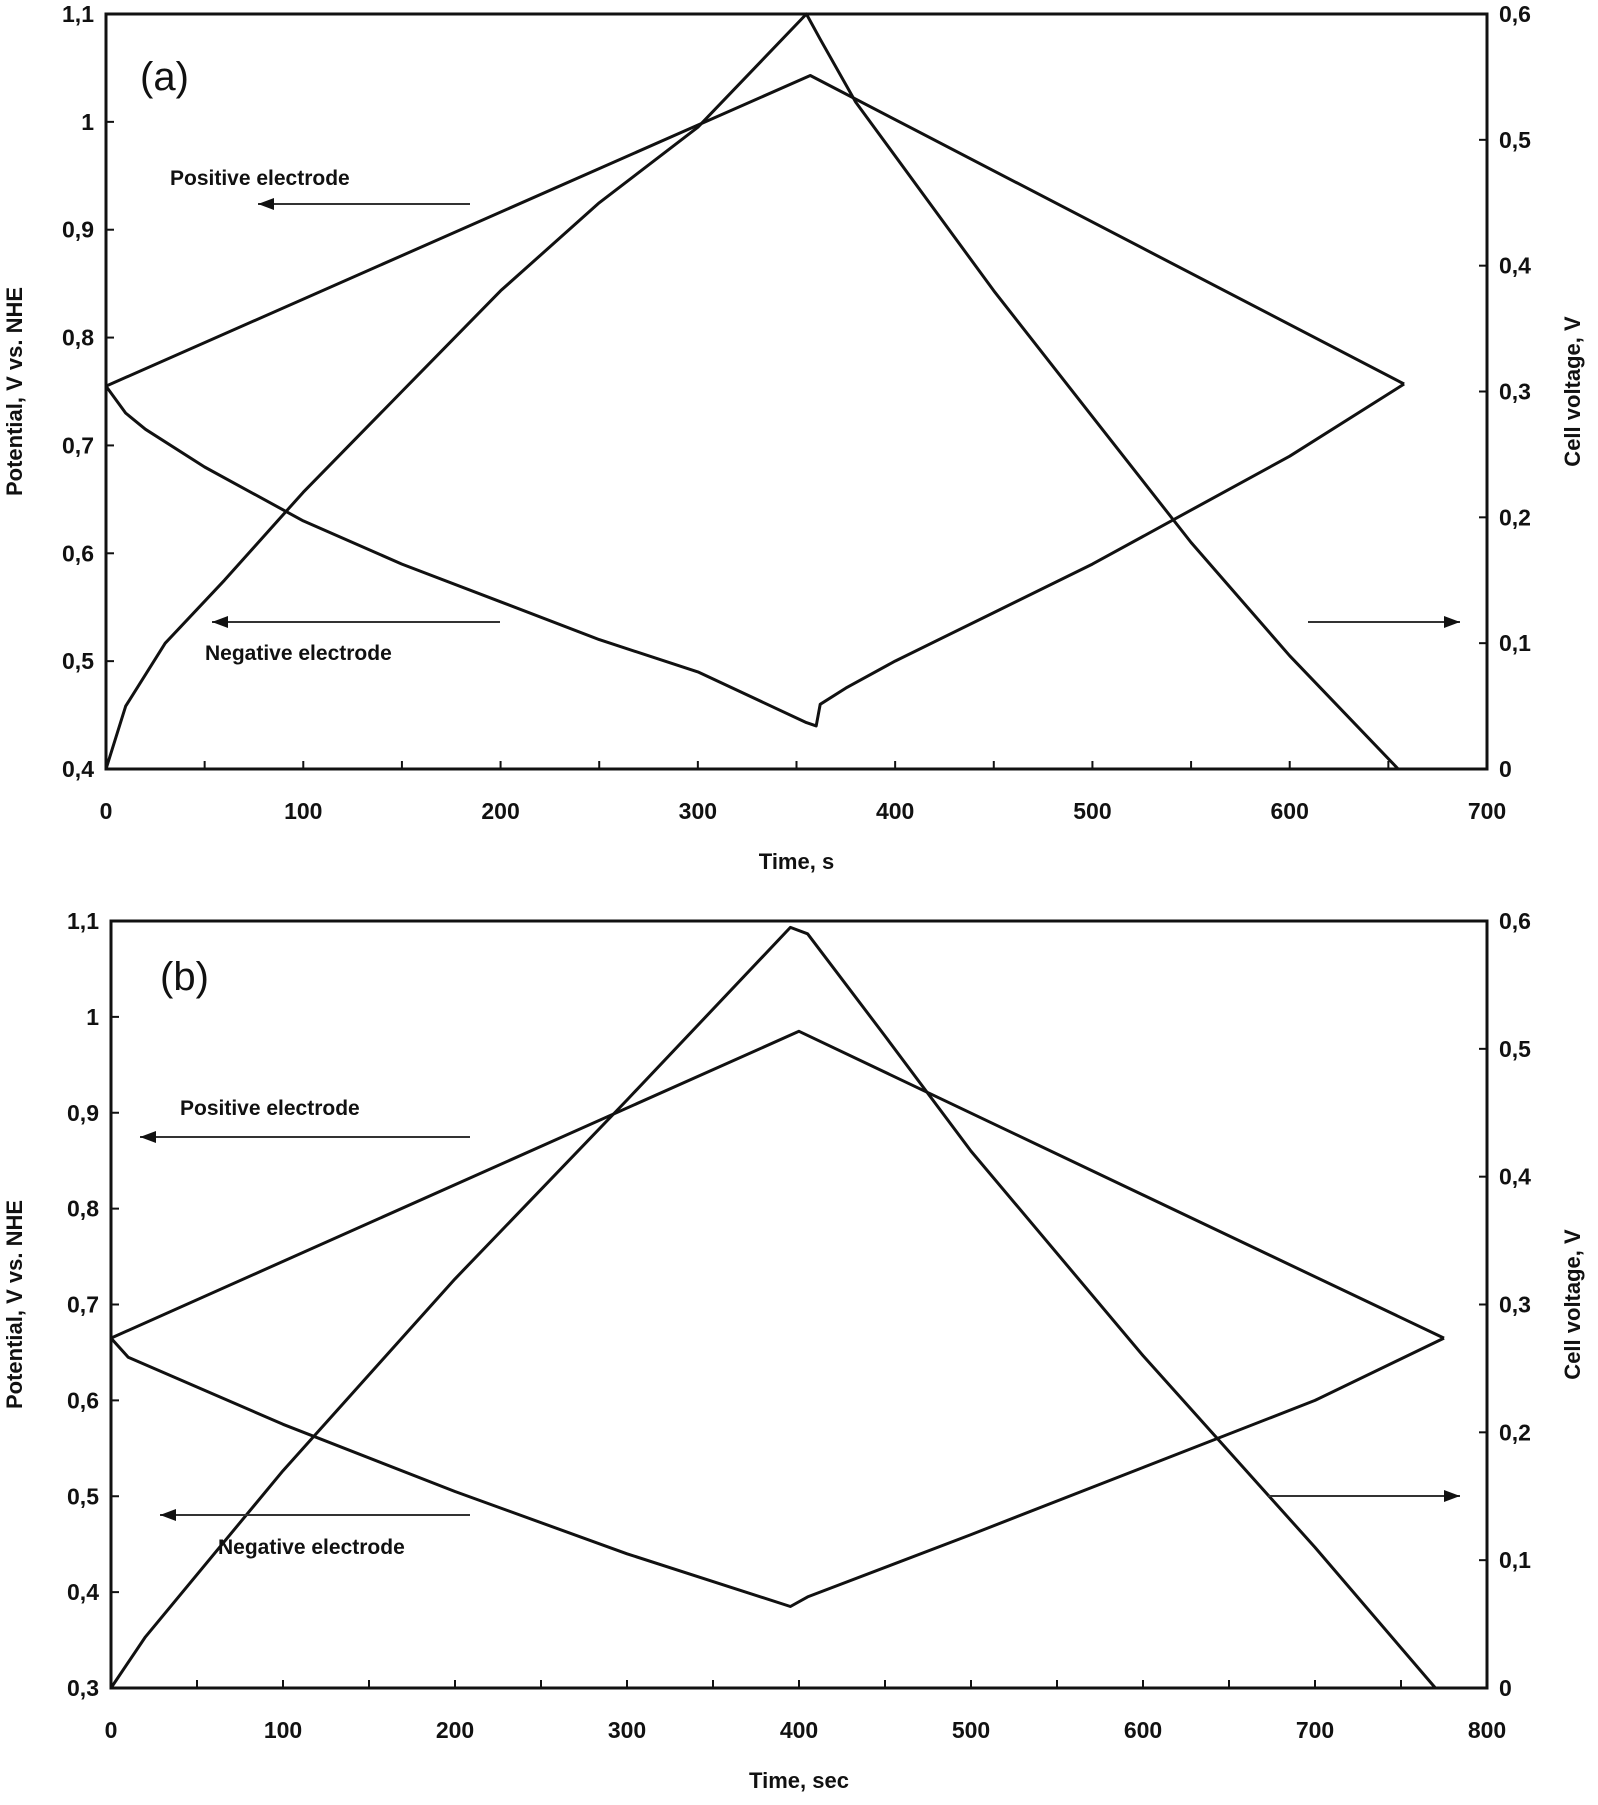 The width and height of the screenshot is (1598, 1805). I want to click on panel-label: (b), so click(184, 977).